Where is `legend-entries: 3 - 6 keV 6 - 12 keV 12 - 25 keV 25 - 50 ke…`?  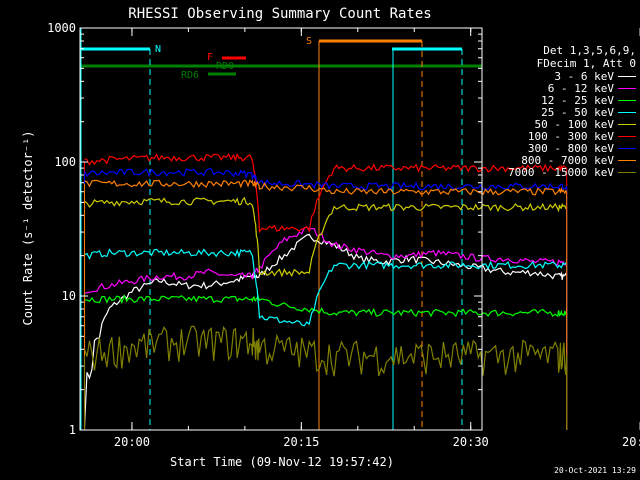 legend-entries: 3 - 6 keV 6 - 12 keV 12 - 25 keV 25 - 50 ke… is located at coordinates (561, 124).